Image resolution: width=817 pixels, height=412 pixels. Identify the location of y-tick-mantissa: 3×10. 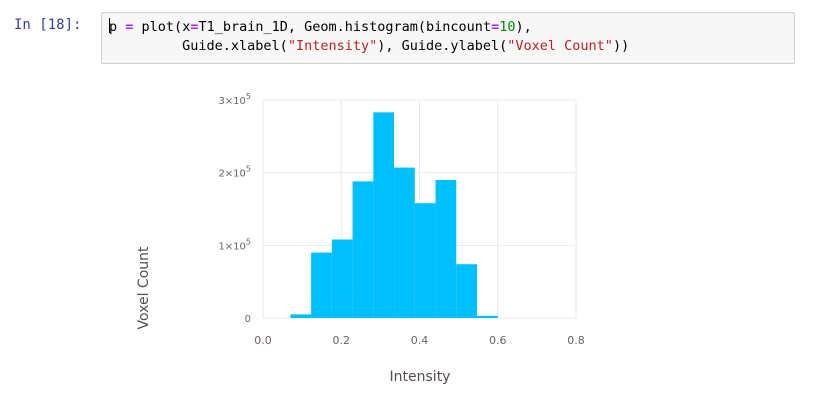
(231, 101).